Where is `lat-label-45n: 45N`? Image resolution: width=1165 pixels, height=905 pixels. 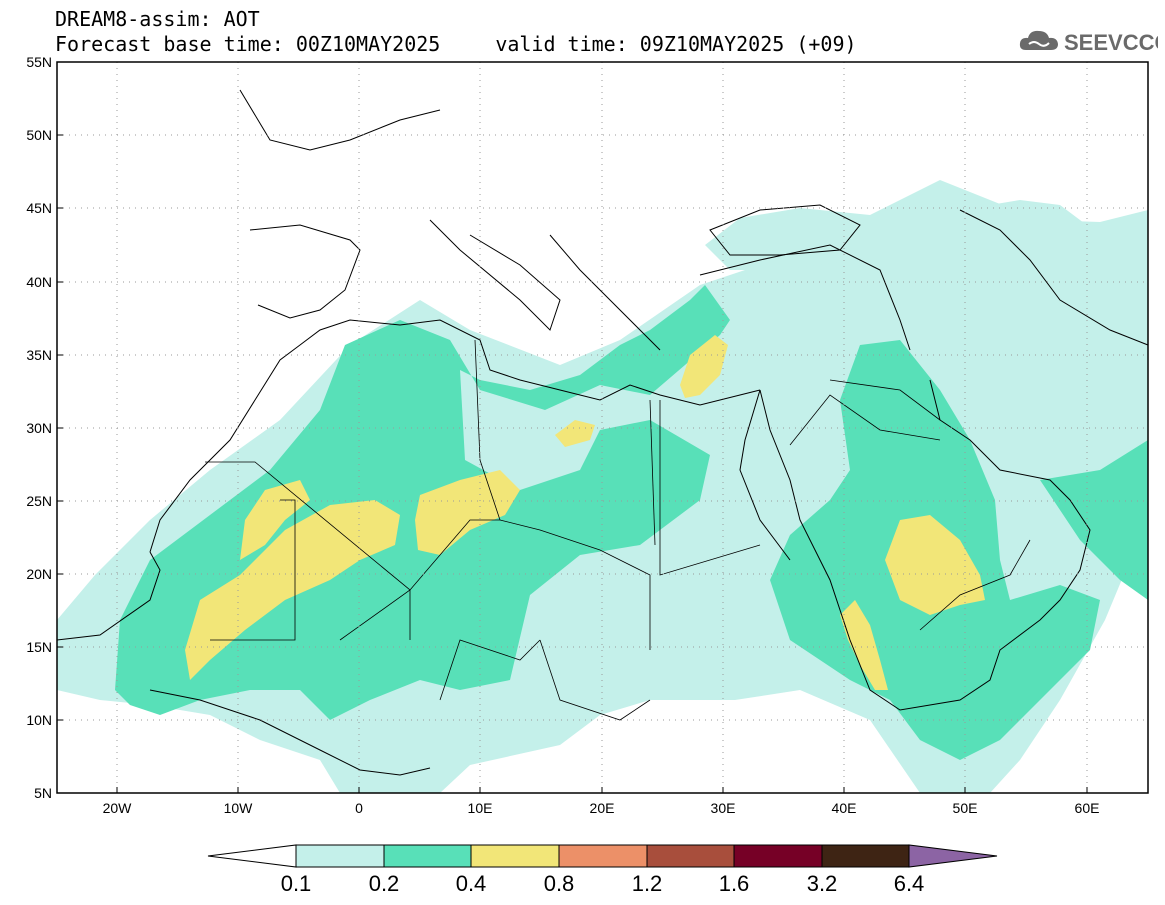 lat-label-45n: 45N is located at coordinates (39, 208).